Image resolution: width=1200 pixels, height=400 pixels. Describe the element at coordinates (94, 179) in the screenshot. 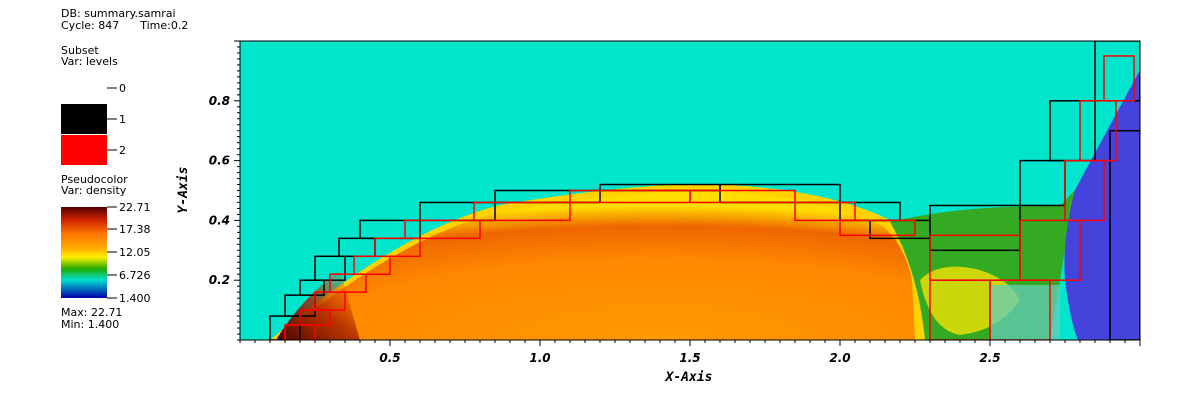

I see `pseudocolor-title: Pseudocolor` at that location.